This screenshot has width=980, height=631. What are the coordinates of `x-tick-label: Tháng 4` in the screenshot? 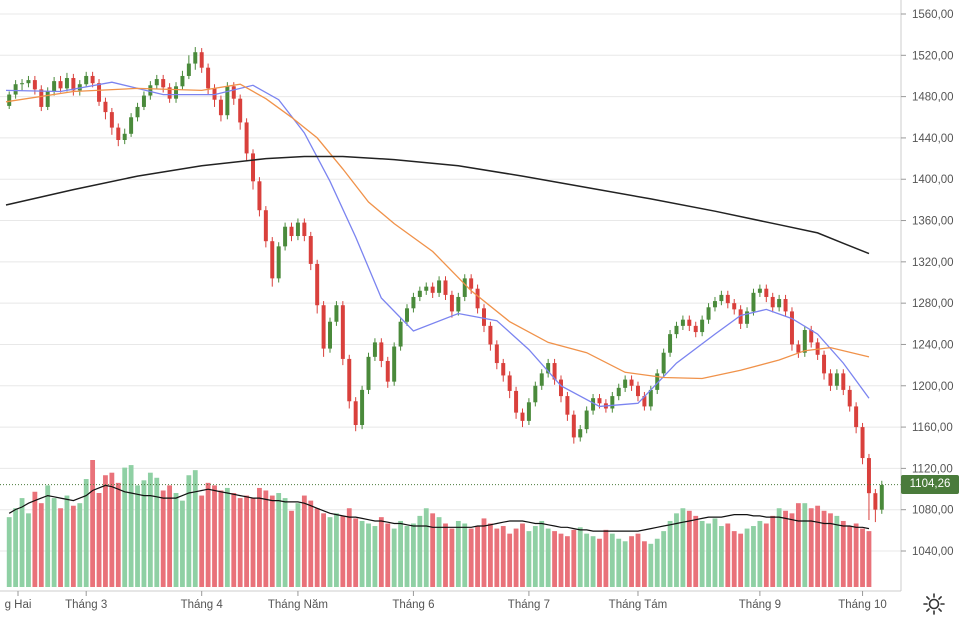 It's located at (202, 605).